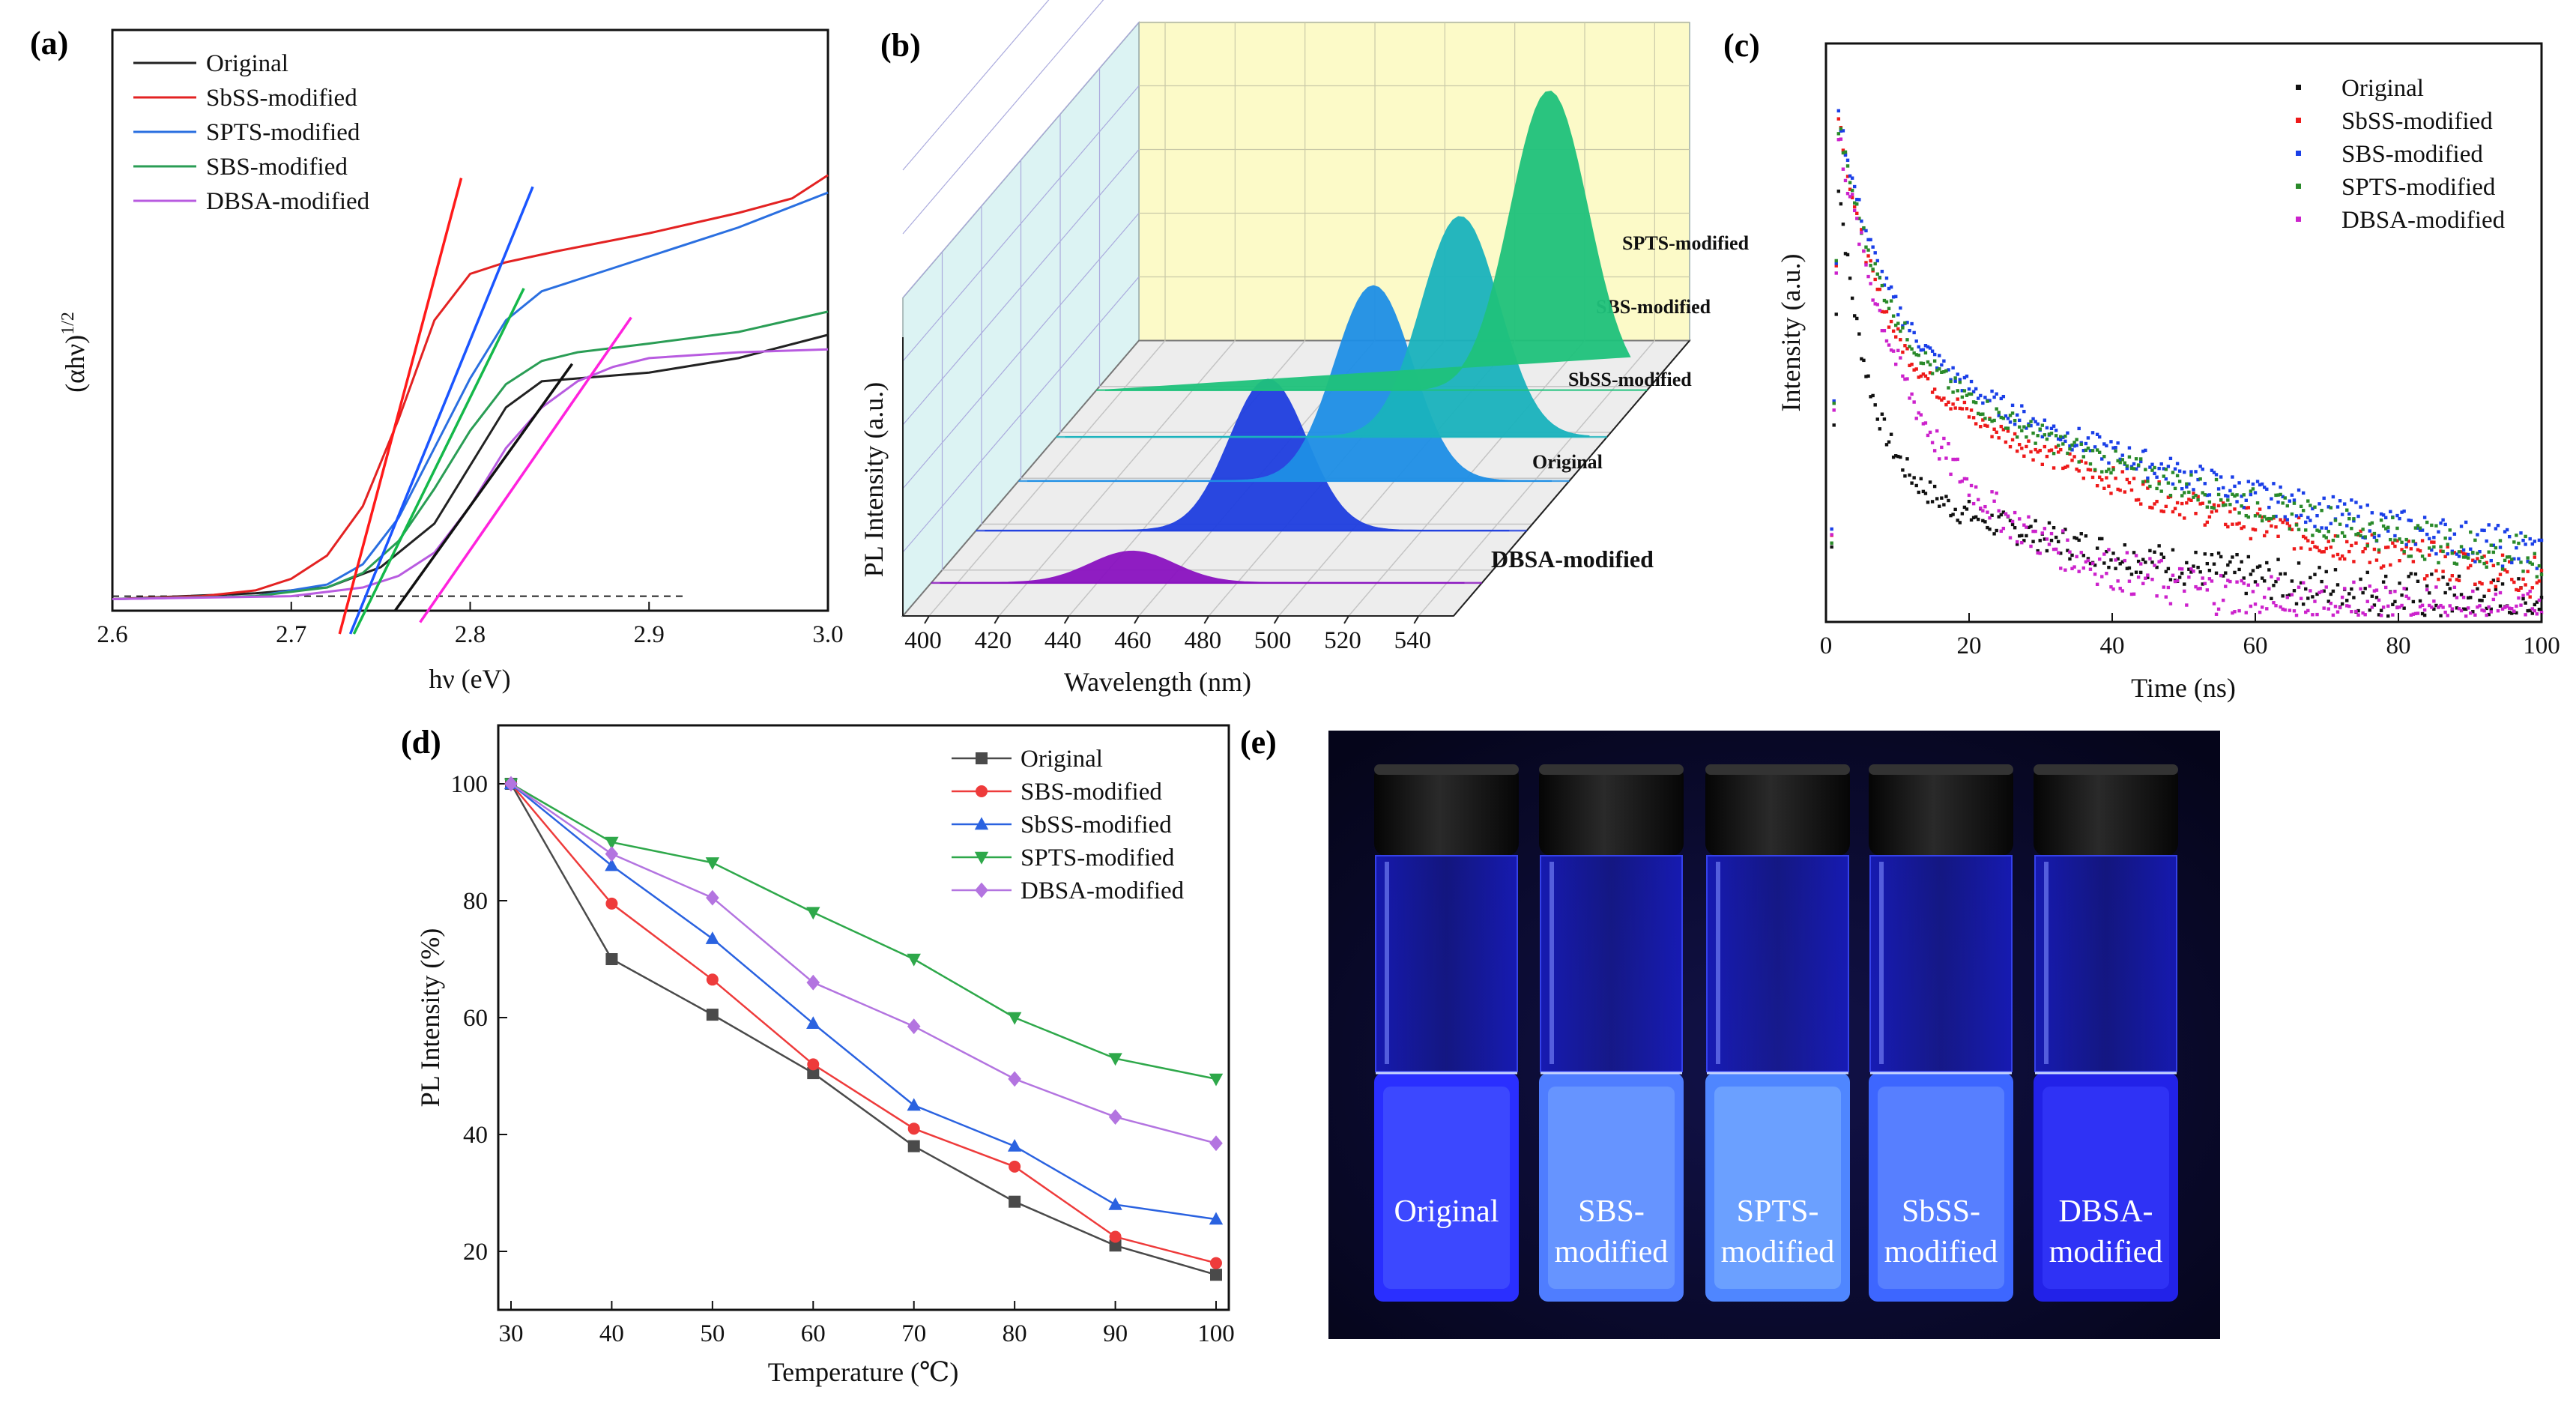 The height and width of the screenshot is (1405, 2576). What do you see at coordinates (470, 387) in the screenshot?
I see `a-series-sbss-modified` at bounding box center [470, 387].